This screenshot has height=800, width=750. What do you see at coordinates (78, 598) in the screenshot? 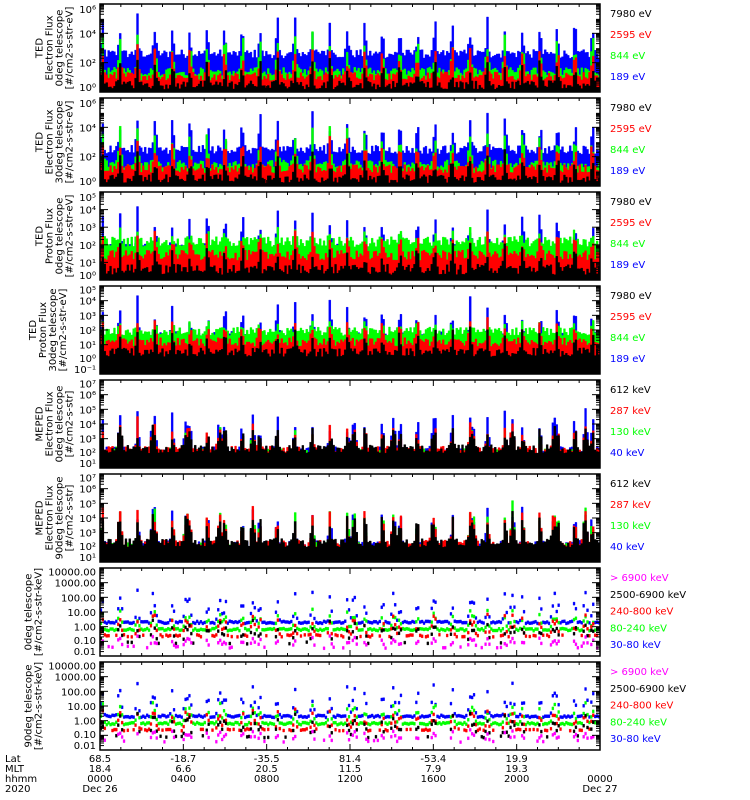
I see `y-tick-label: 100.00` at bounding box center [78, 598].